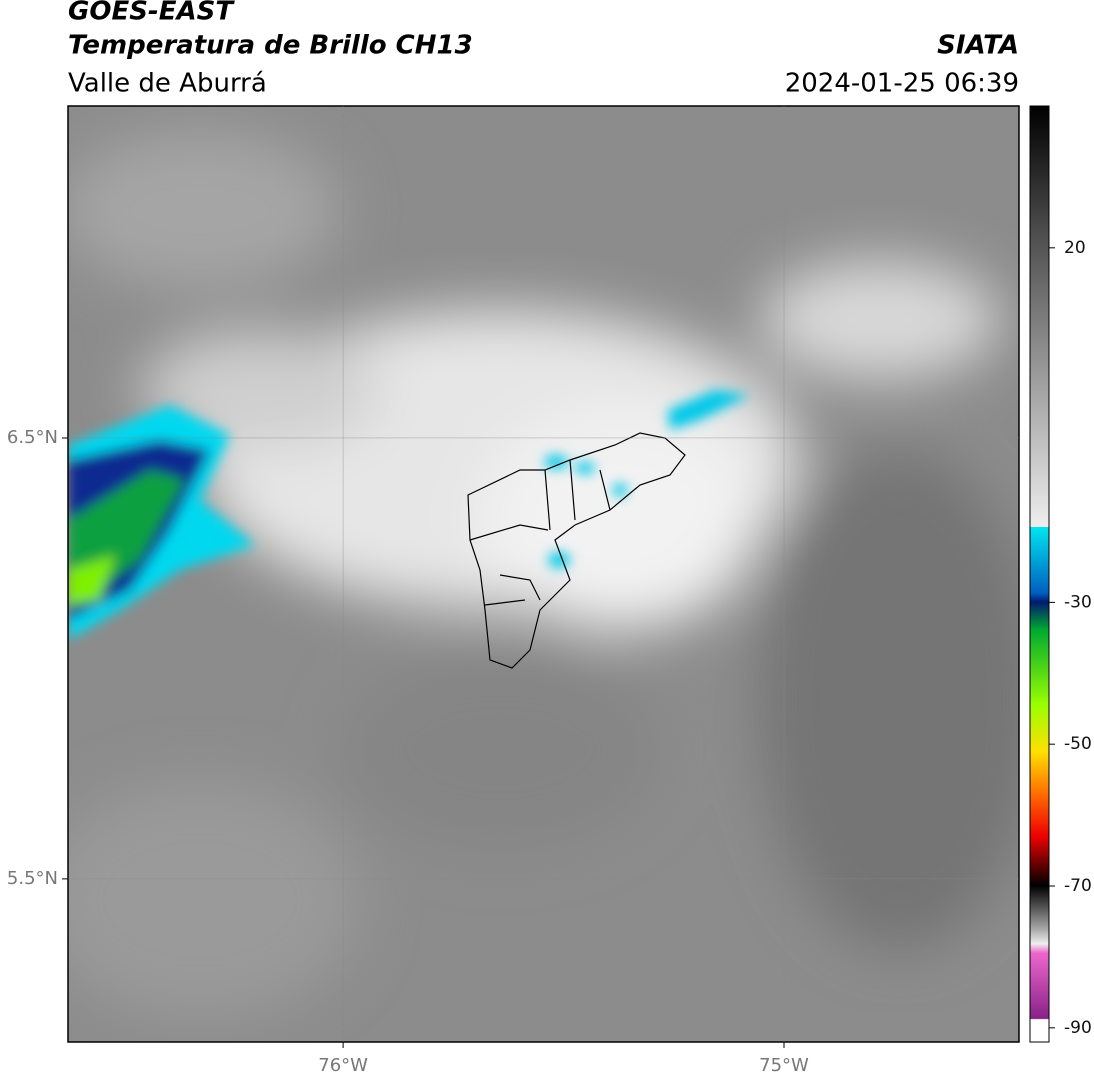 The height and width of the screenshot is (1082, 1094). What do you see at coordinates (32, 437) in the screenshot?
I see `y-tick-label: 6.5°N` at bounding box center [32, 437].